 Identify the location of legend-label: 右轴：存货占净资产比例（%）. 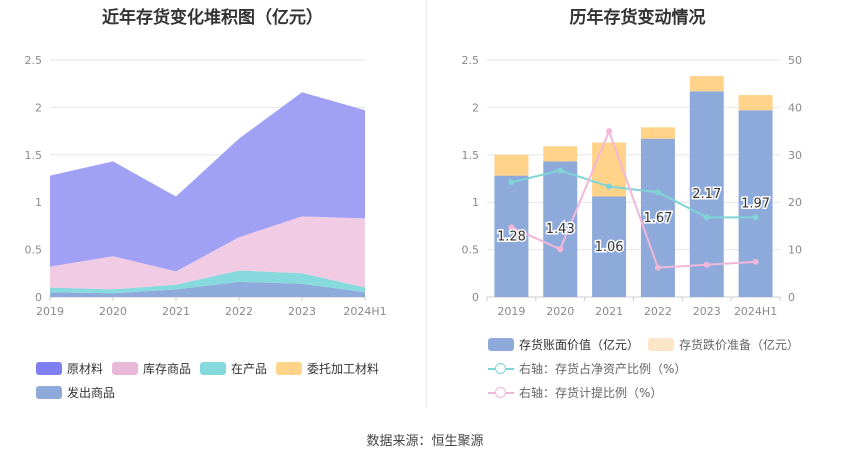
(603, 369).